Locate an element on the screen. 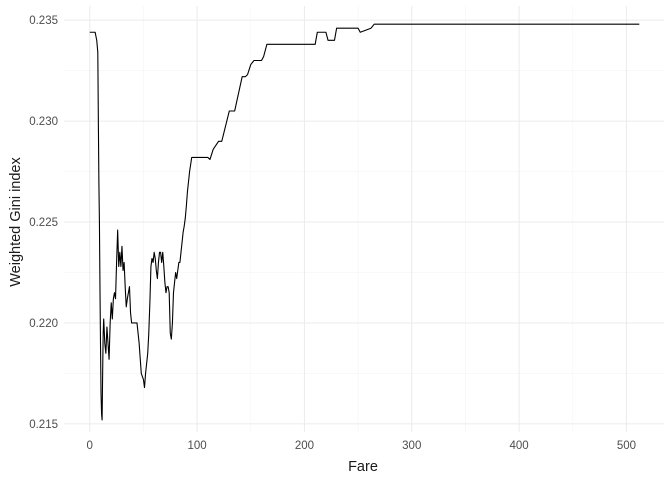 The width and height of the screenshot is (672, 480). x-tick-labels: 0 100 200 300 400 500 is located at coordinates (361, 446).